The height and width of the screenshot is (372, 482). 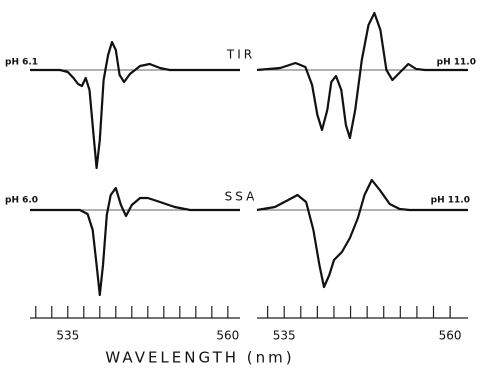 What do you see at coordinates (241, 197) in the screenshot?
I see `panel-title: SSA` at bounding box center [241, 197].